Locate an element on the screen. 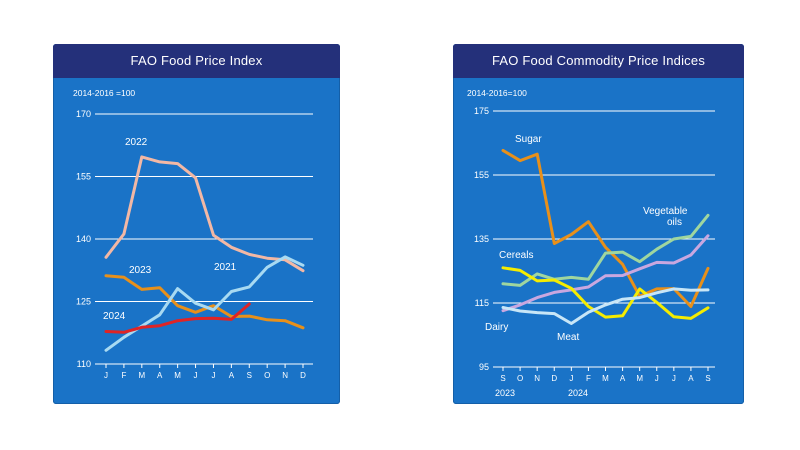  series-line-2023 is located at coordinates (204, 302).